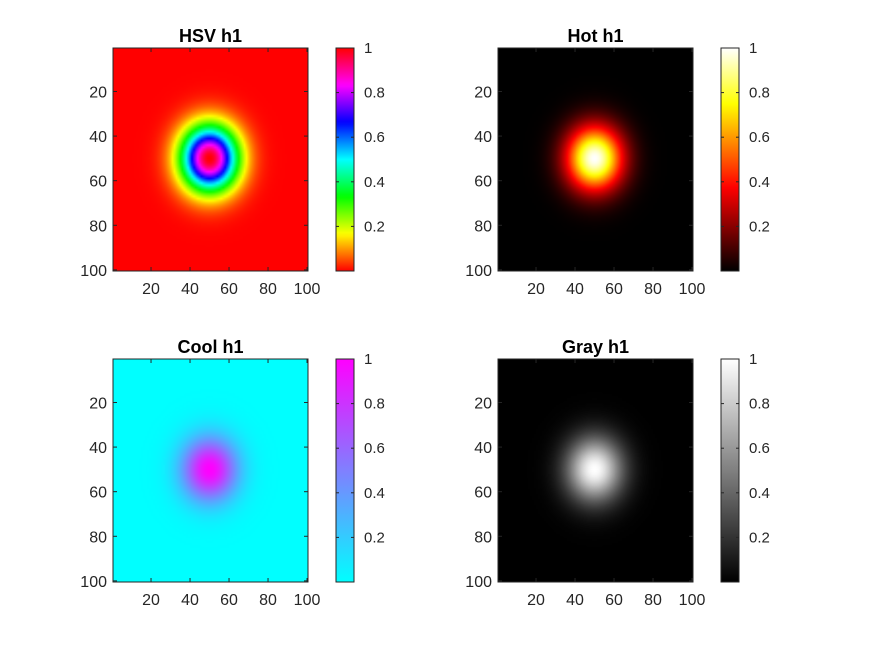 This screenshot has width=875, height=661. Describe the element at coordinates (596, 36) in the screenshot. I see `plot-title: Hot h1` at that location.